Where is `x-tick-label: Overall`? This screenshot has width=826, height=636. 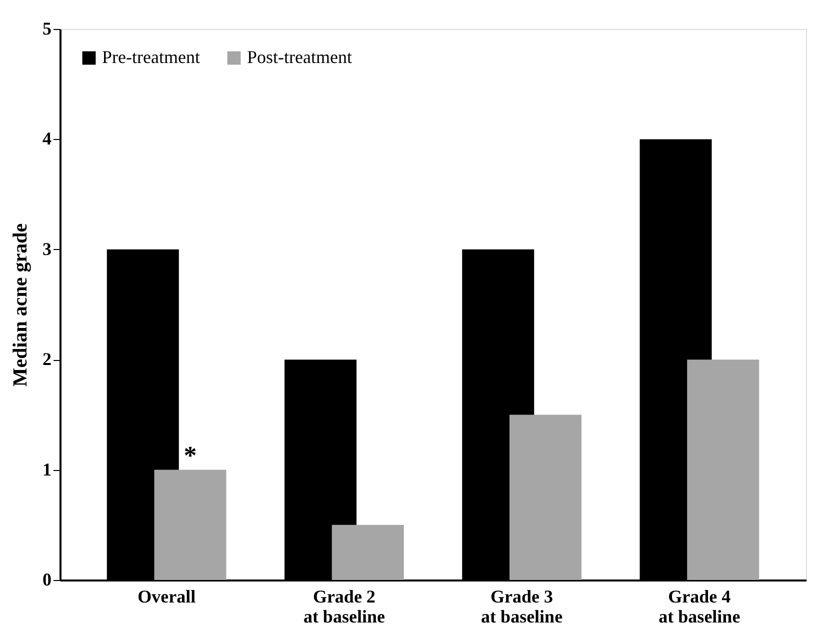 x-tick-label: Overall is located at coordinates (167, 596).